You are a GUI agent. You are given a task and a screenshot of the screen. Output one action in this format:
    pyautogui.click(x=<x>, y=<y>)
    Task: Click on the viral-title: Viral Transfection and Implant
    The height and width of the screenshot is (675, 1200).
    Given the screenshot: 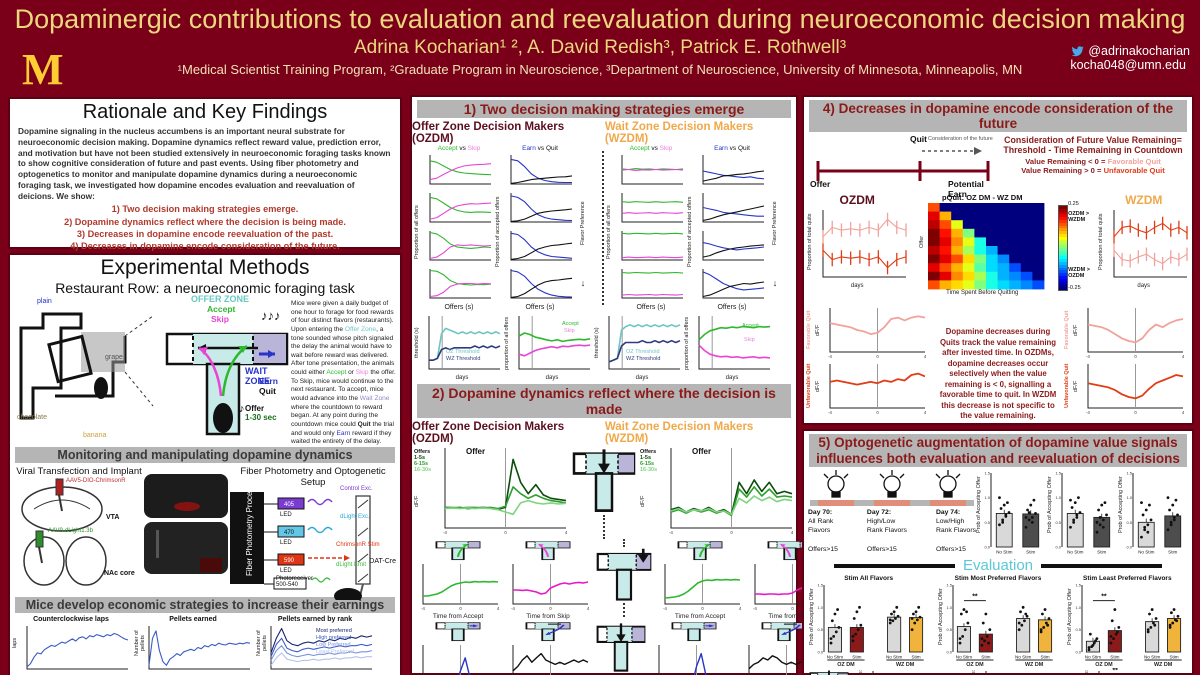 What is the action you would take?
    pyautogui.click(x=79, y=471)
    